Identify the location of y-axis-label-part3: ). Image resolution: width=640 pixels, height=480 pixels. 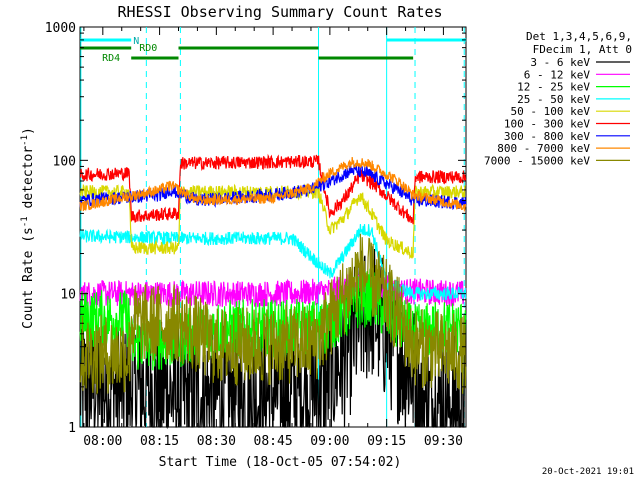
(28, 131).